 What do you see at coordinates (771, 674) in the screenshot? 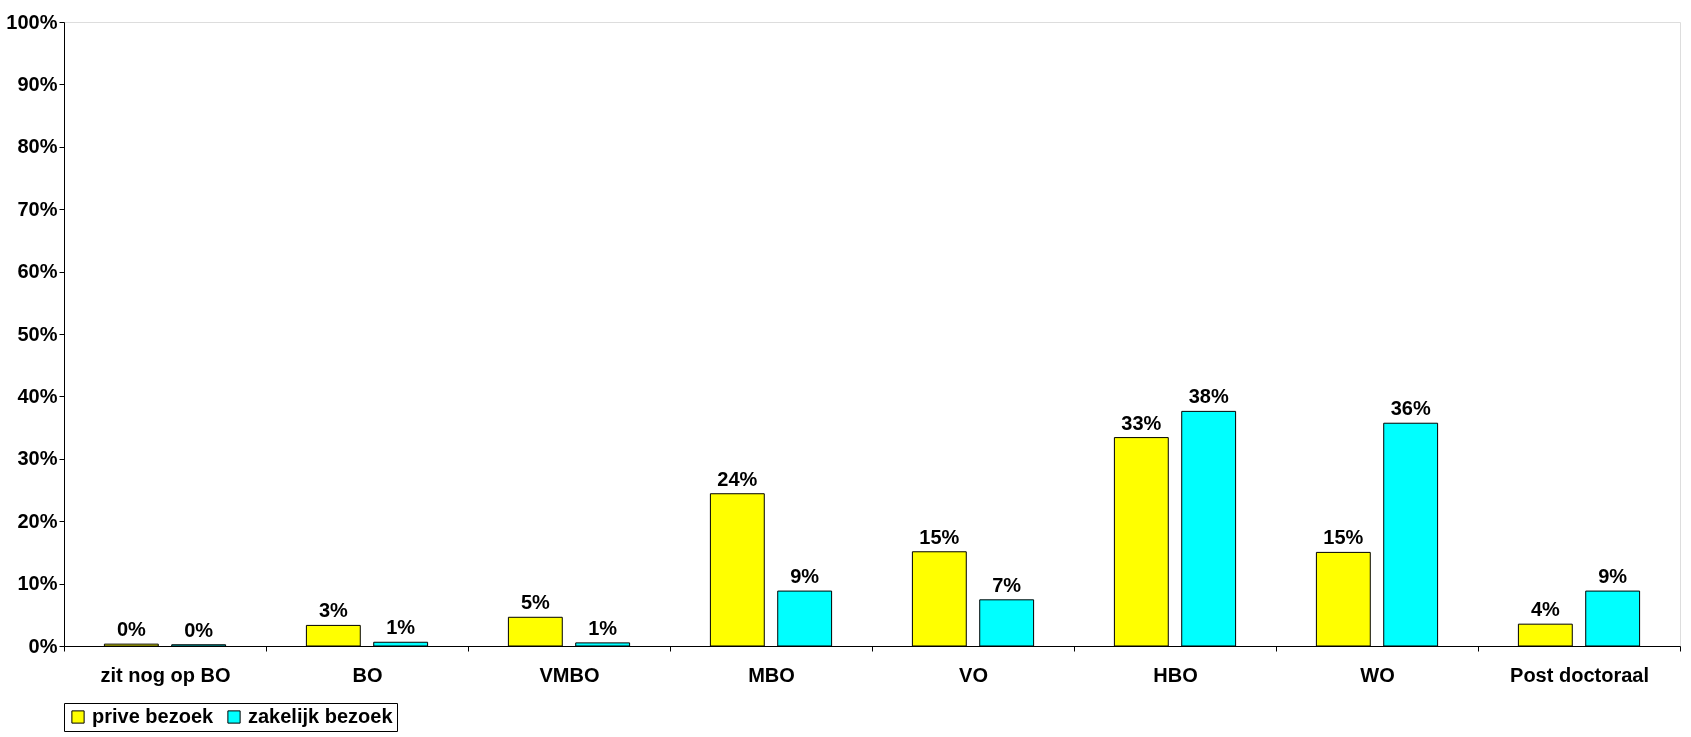
I see `x-tick-label: MBO` at bounding box center [771, 674].